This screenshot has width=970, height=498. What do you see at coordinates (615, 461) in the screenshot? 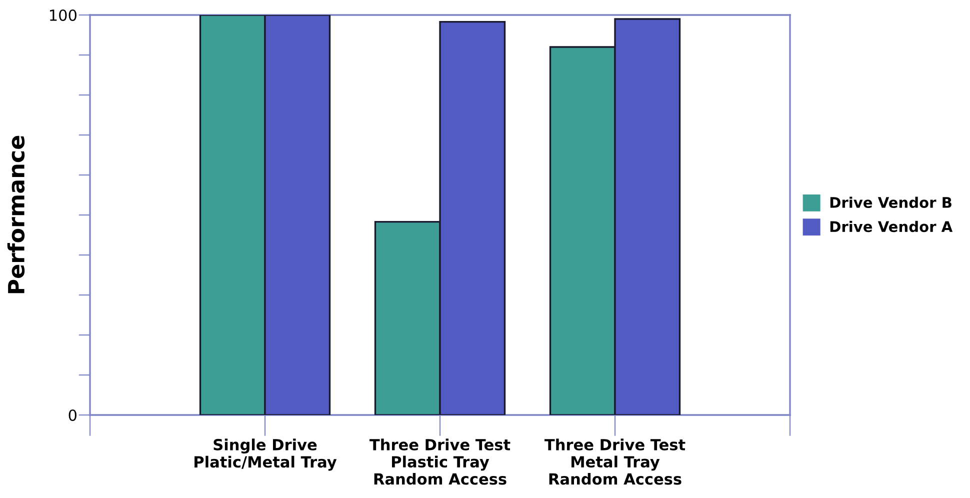
I see `x-tick-label: Three Drive Test Metal Tray Random Access` at bounding box center [615, 461].